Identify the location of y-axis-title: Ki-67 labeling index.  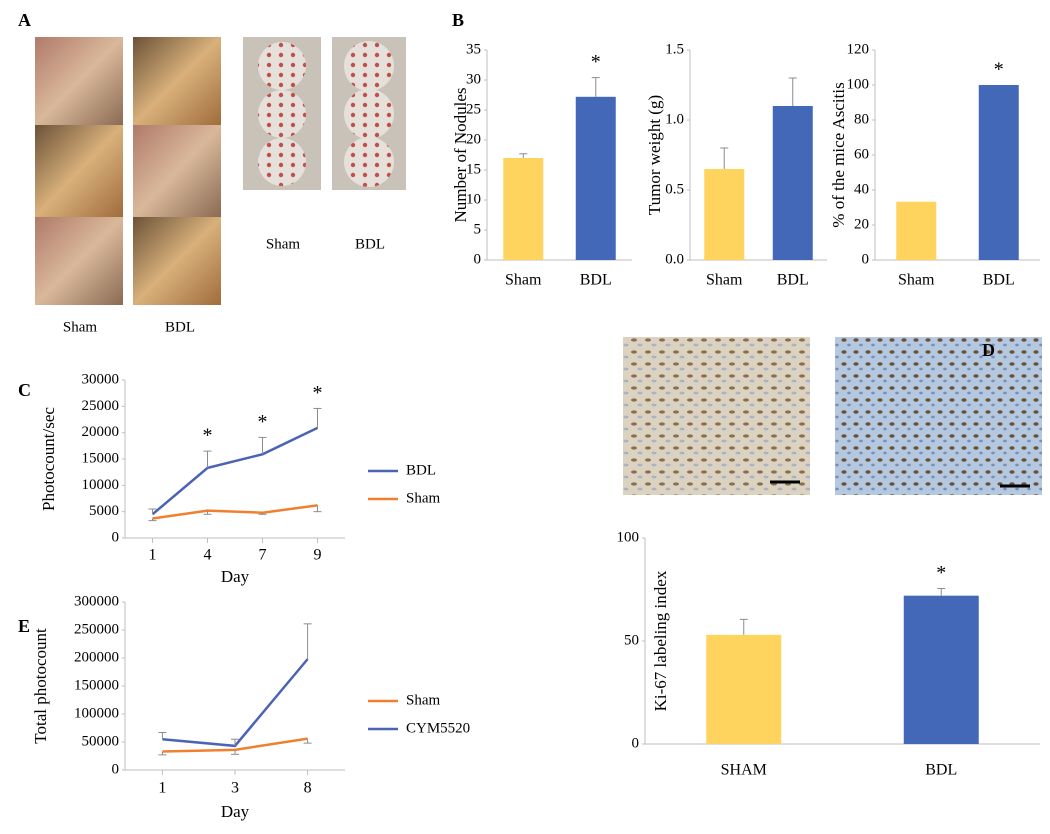
(660, 640).